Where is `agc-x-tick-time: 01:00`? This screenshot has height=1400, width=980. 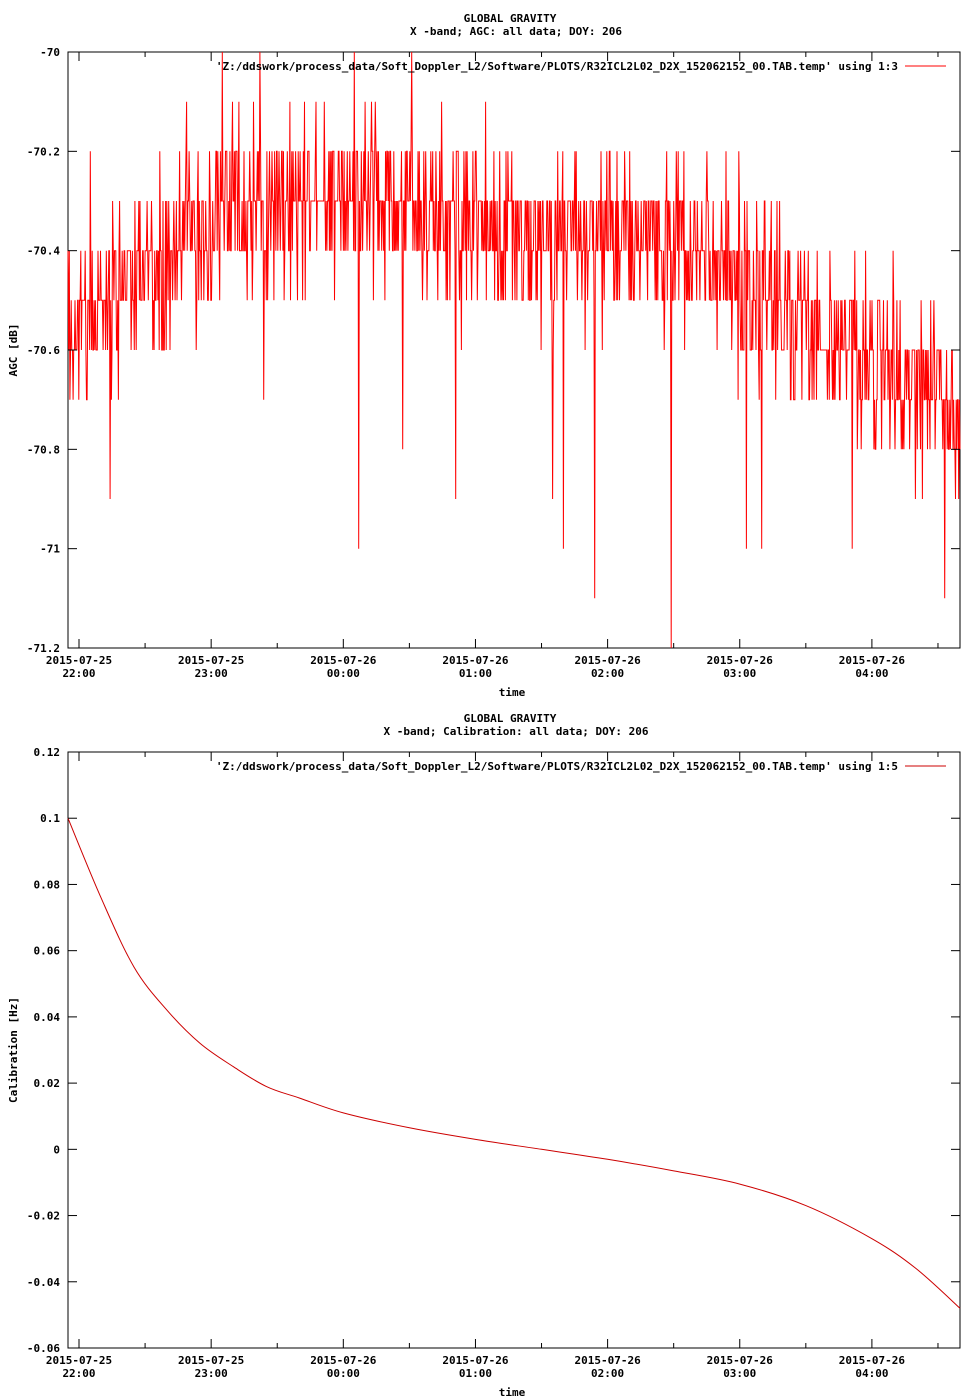 agc-x-tick-time: 01:00 is located at coordinates (475, 673).